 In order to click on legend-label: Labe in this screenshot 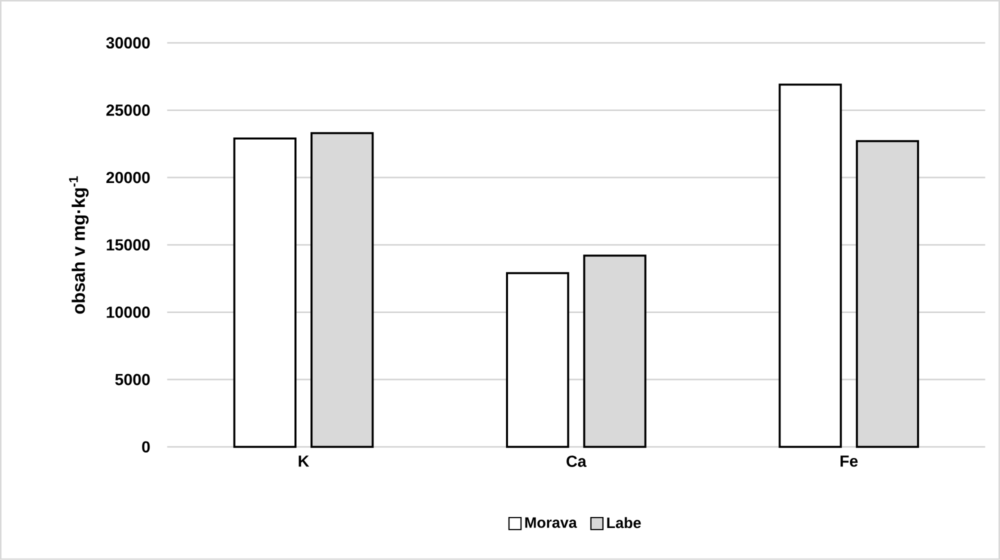, I will do `click(624, 522)`.